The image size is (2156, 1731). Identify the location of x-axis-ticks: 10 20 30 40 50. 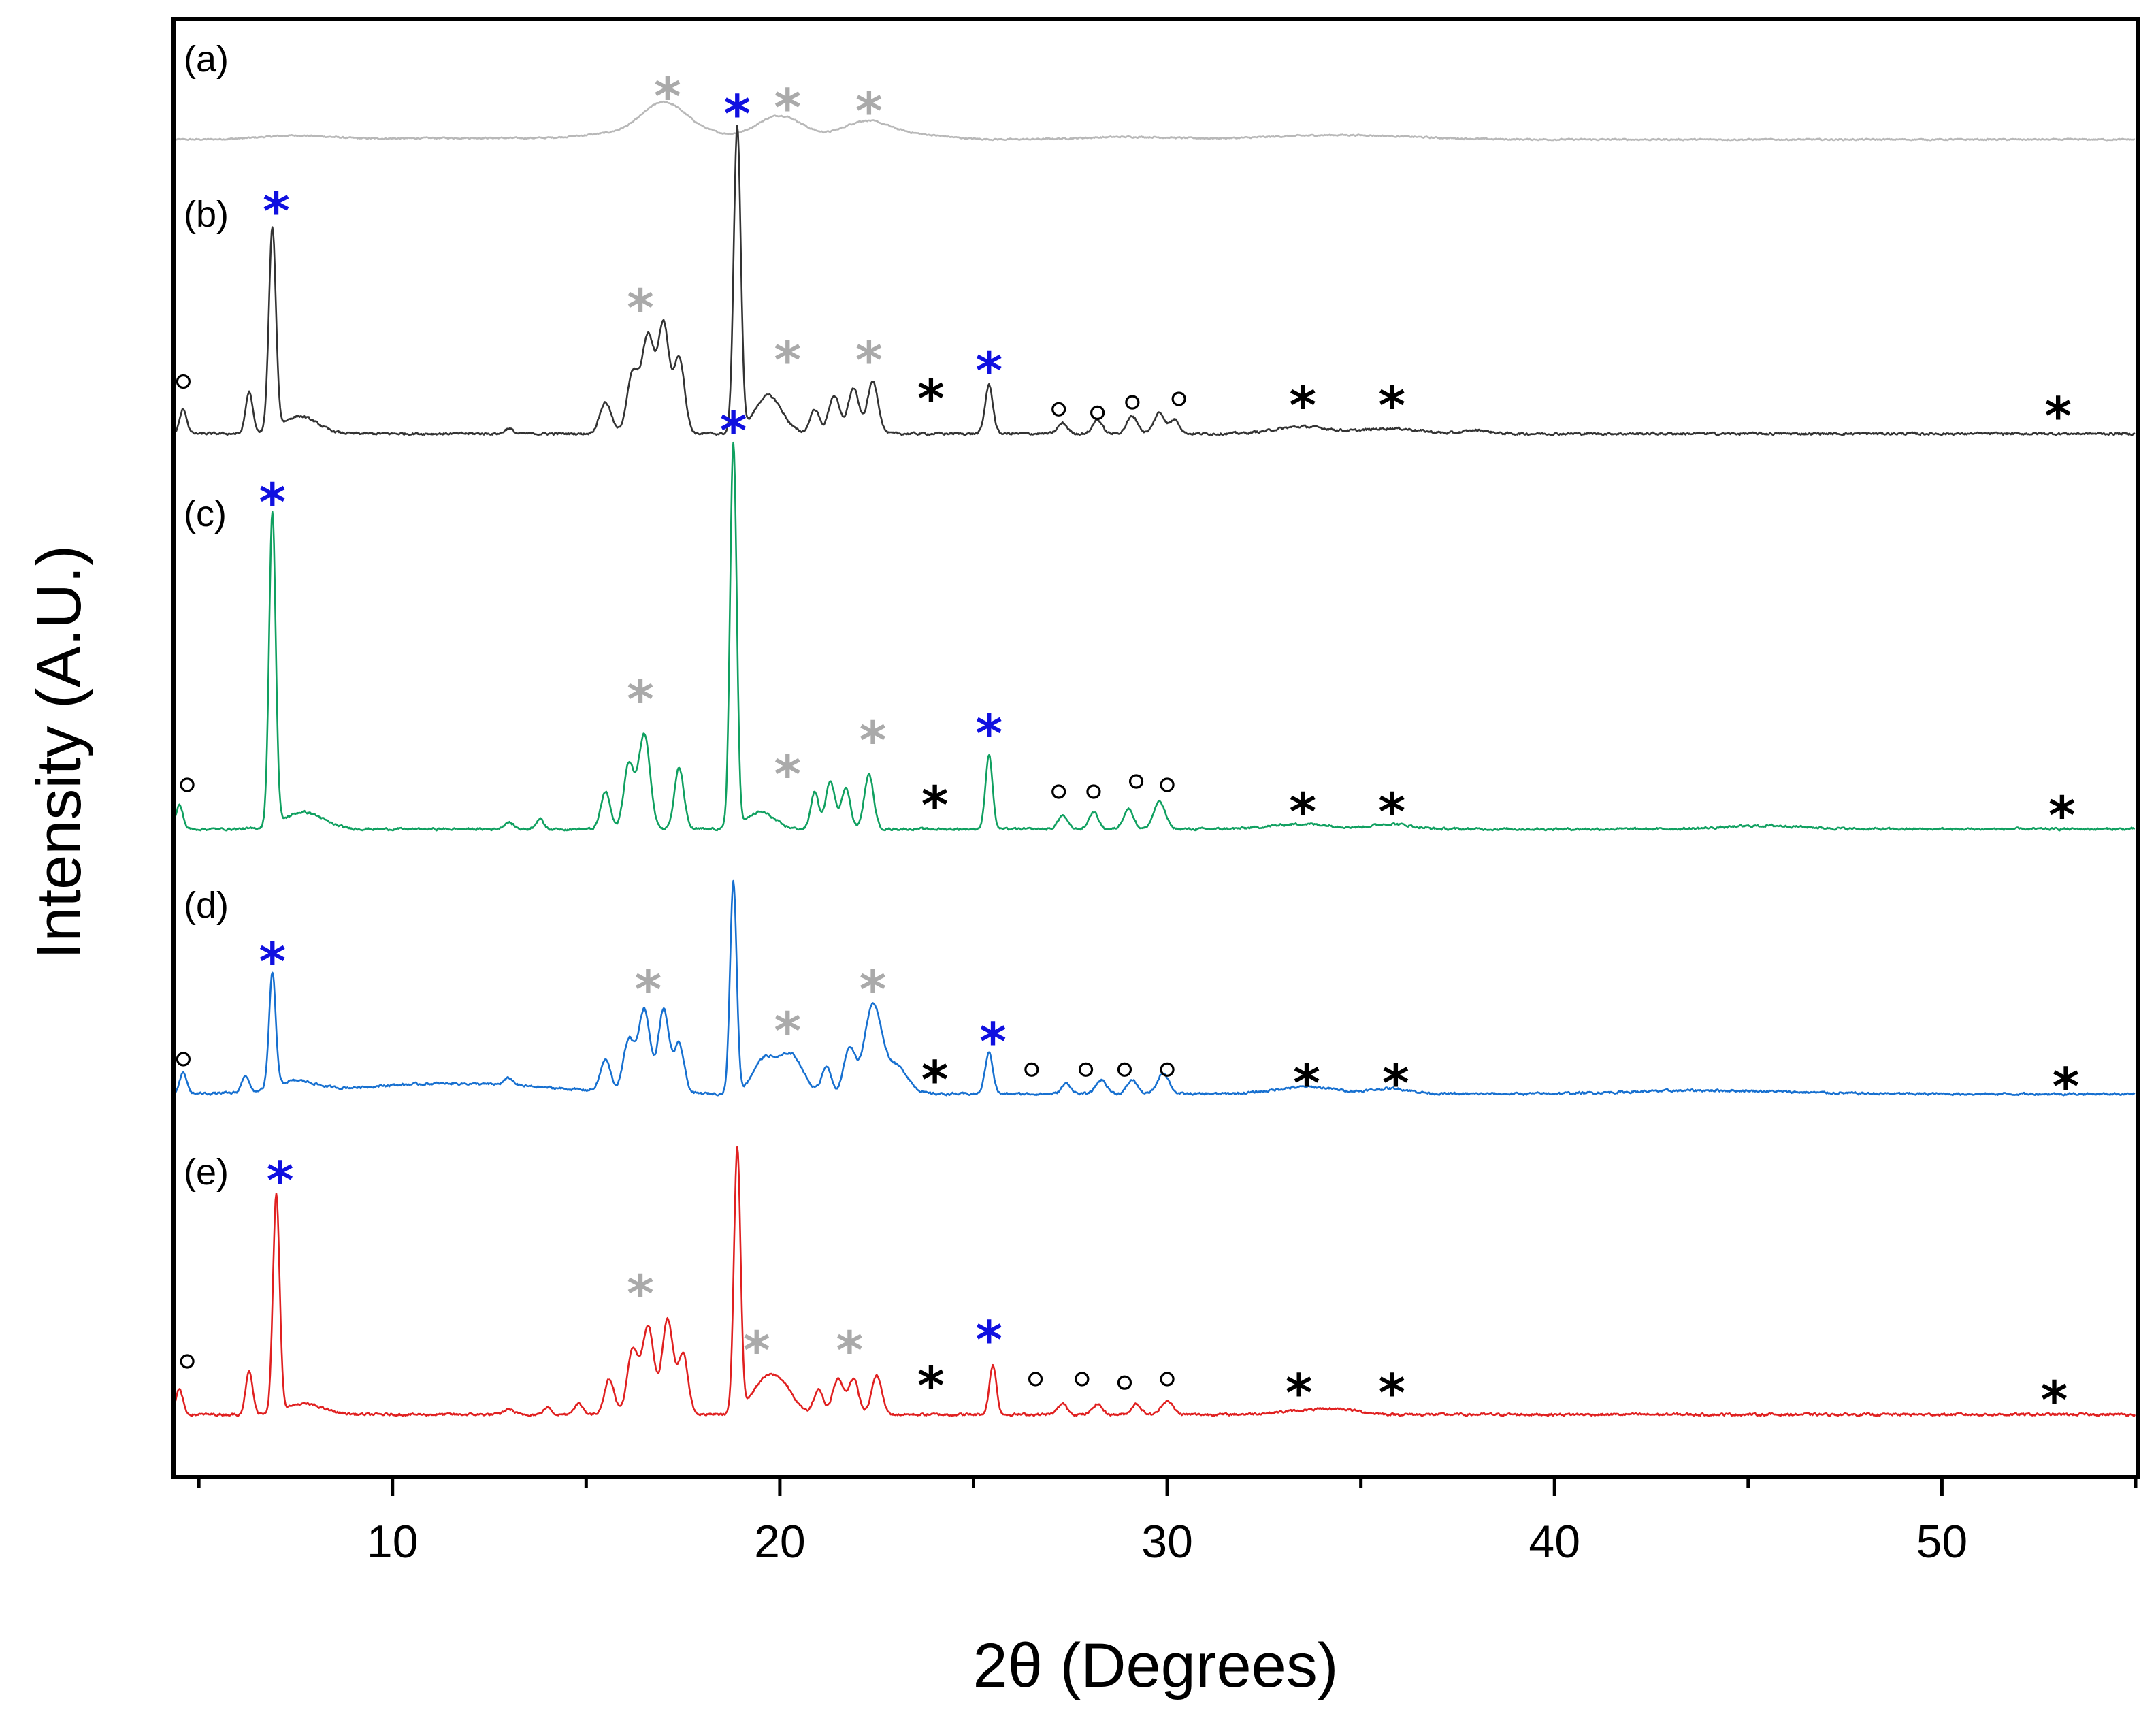
(1168, 1522).